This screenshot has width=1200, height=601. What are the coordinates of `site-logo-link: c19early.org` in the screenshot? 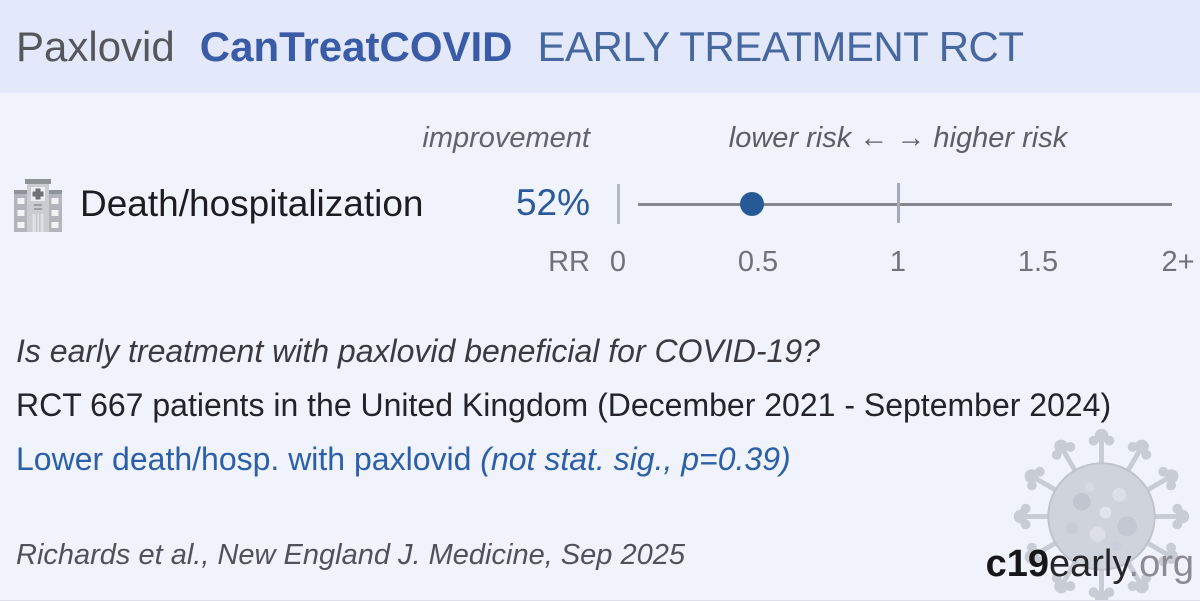 It's located at (1090, 564).